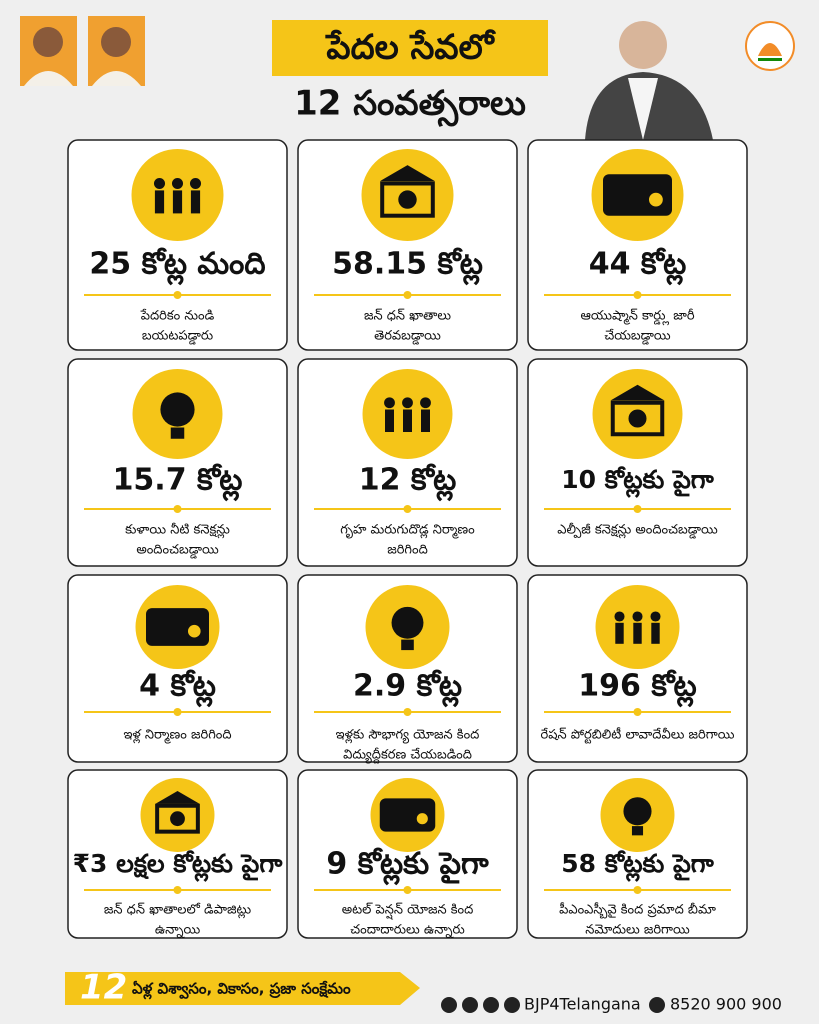  I want to click on youtube-icon, so click(512, 1005).